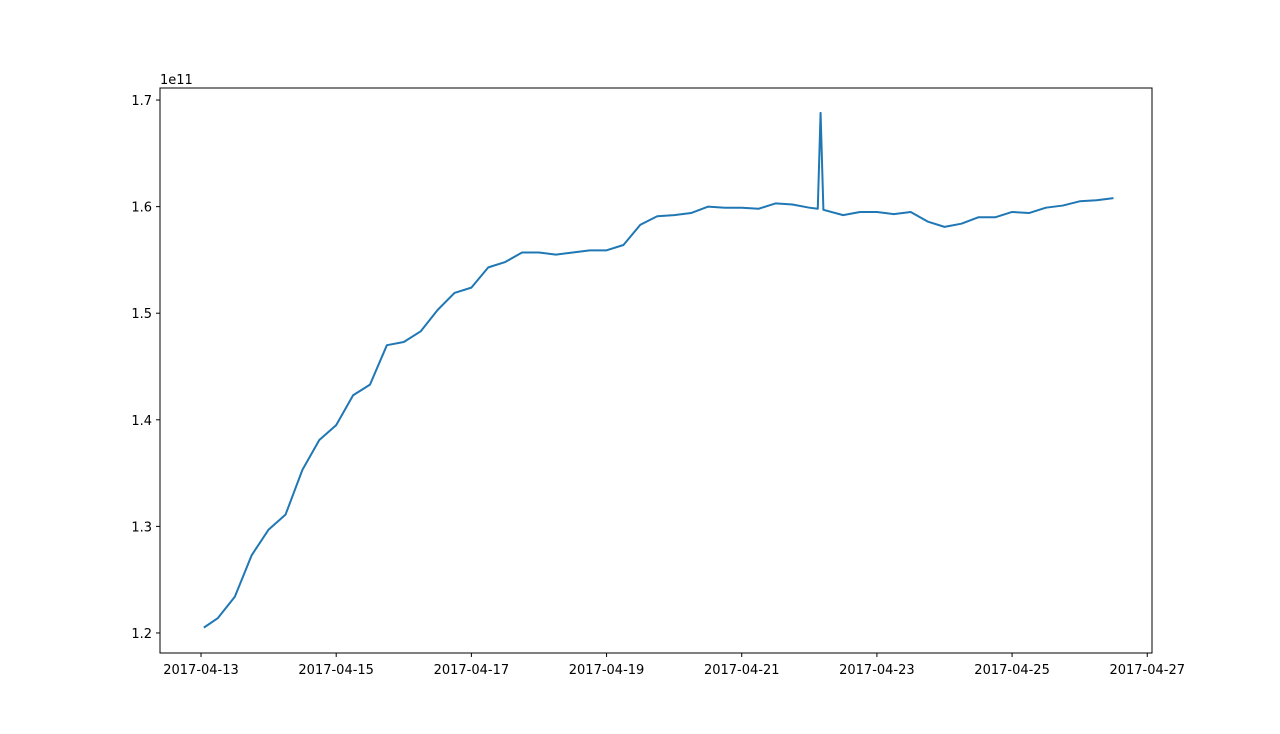 The image size is (1280, 734). Describe the element at coordinates (141, 527) in the screenshot. I see `y-tick-label: 1.3` at that location.